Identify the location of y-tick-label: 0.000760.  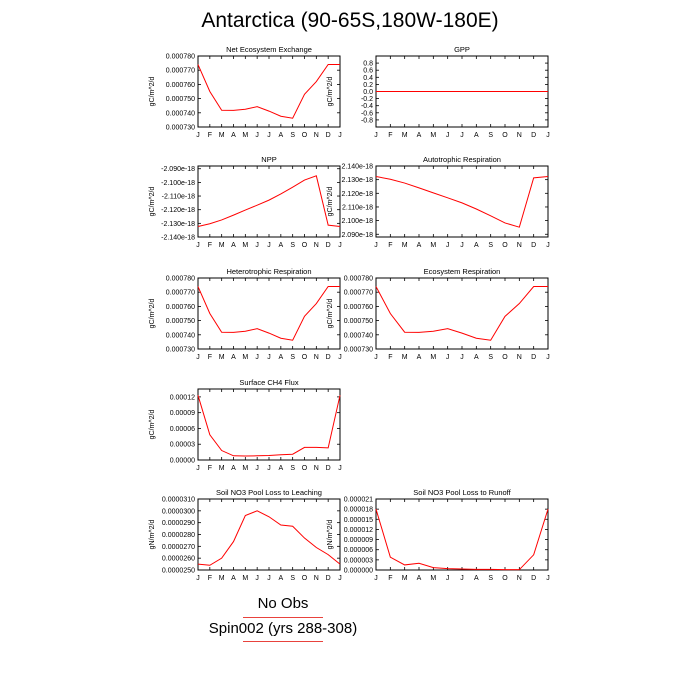
(180, 307).